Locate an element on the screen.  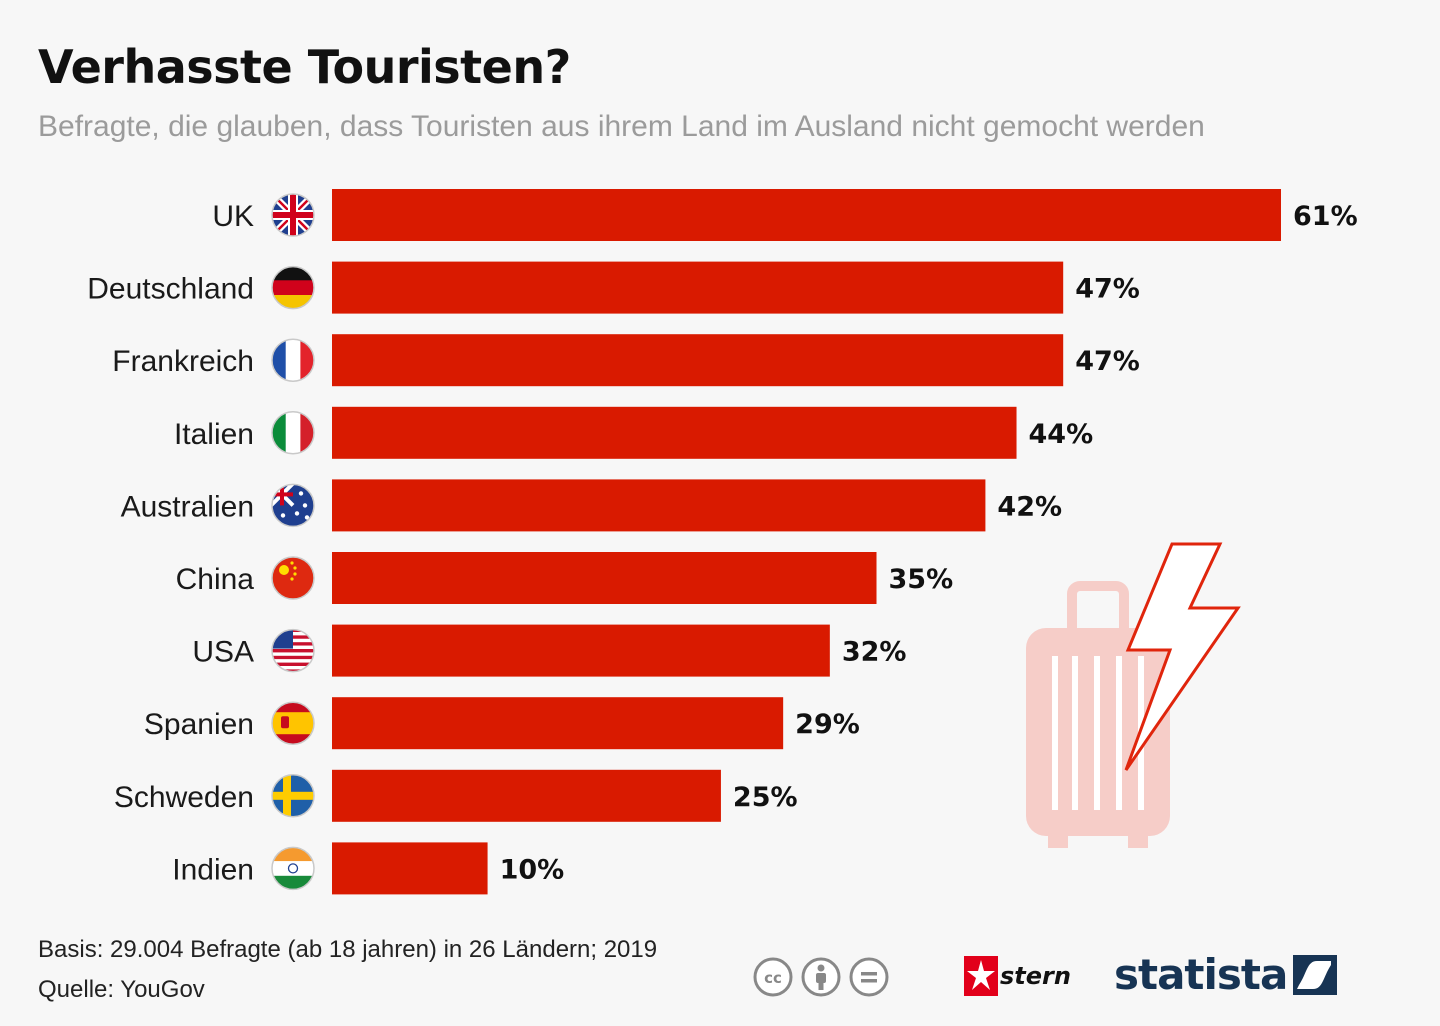
value-label: 35% is located at coordinates (921, 579).